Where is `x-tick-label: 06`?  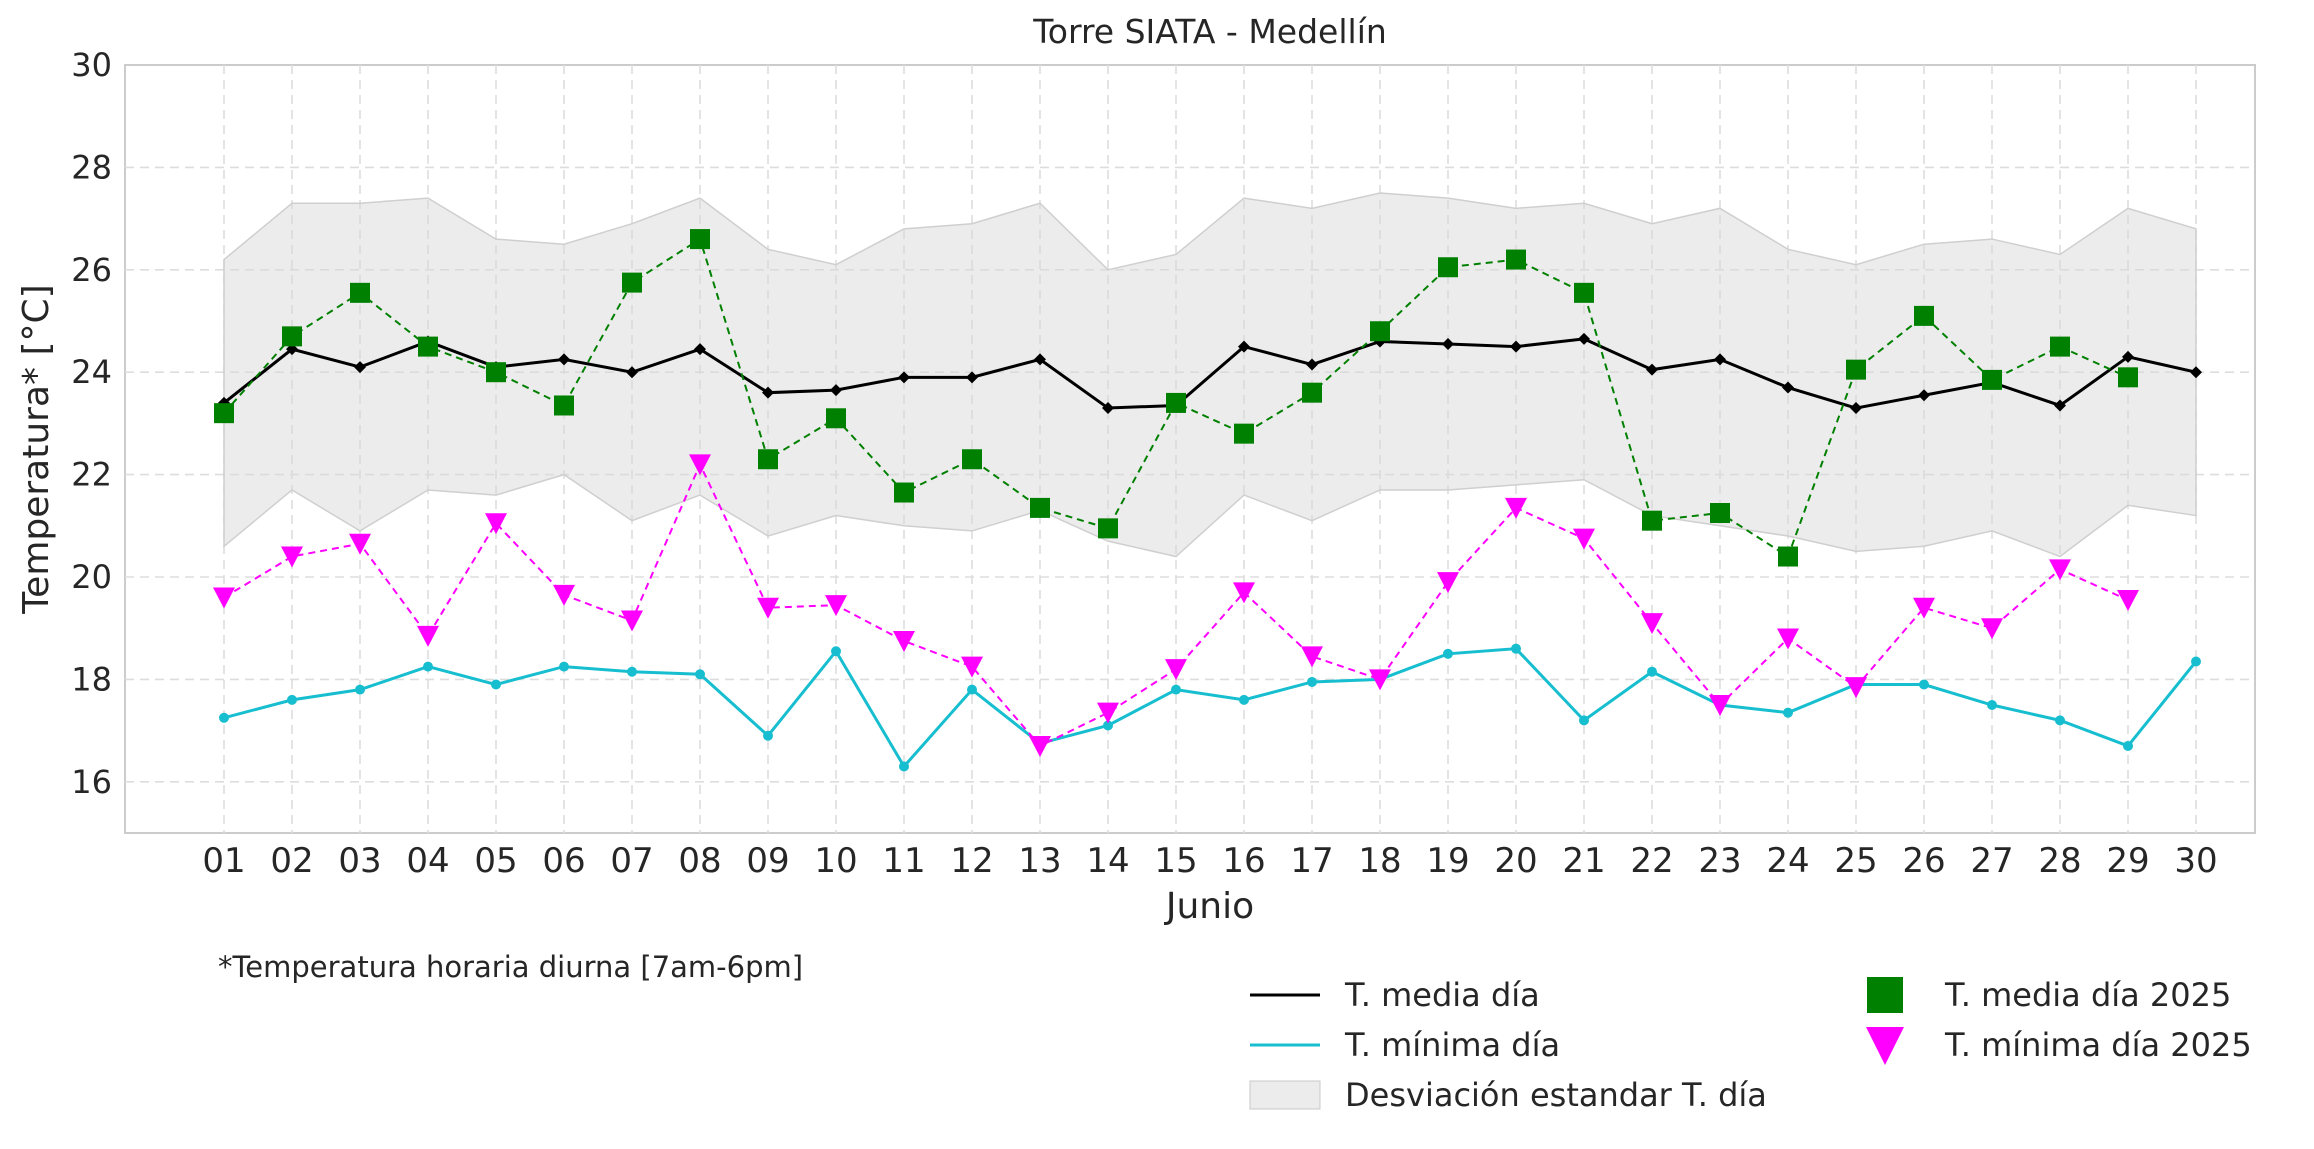
x-tick-label: 06 is located at coordinates (563, 861).